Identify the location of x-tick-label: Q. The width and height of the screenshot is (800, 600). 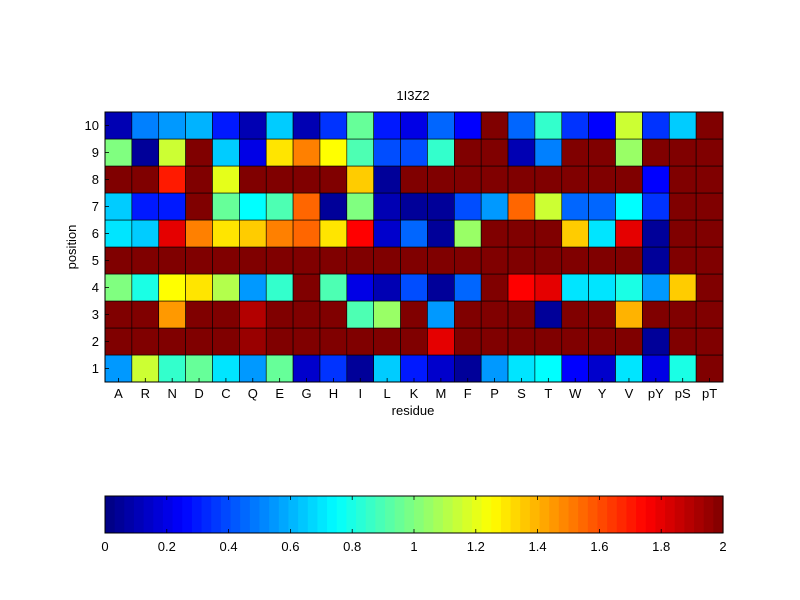
(253, 393).